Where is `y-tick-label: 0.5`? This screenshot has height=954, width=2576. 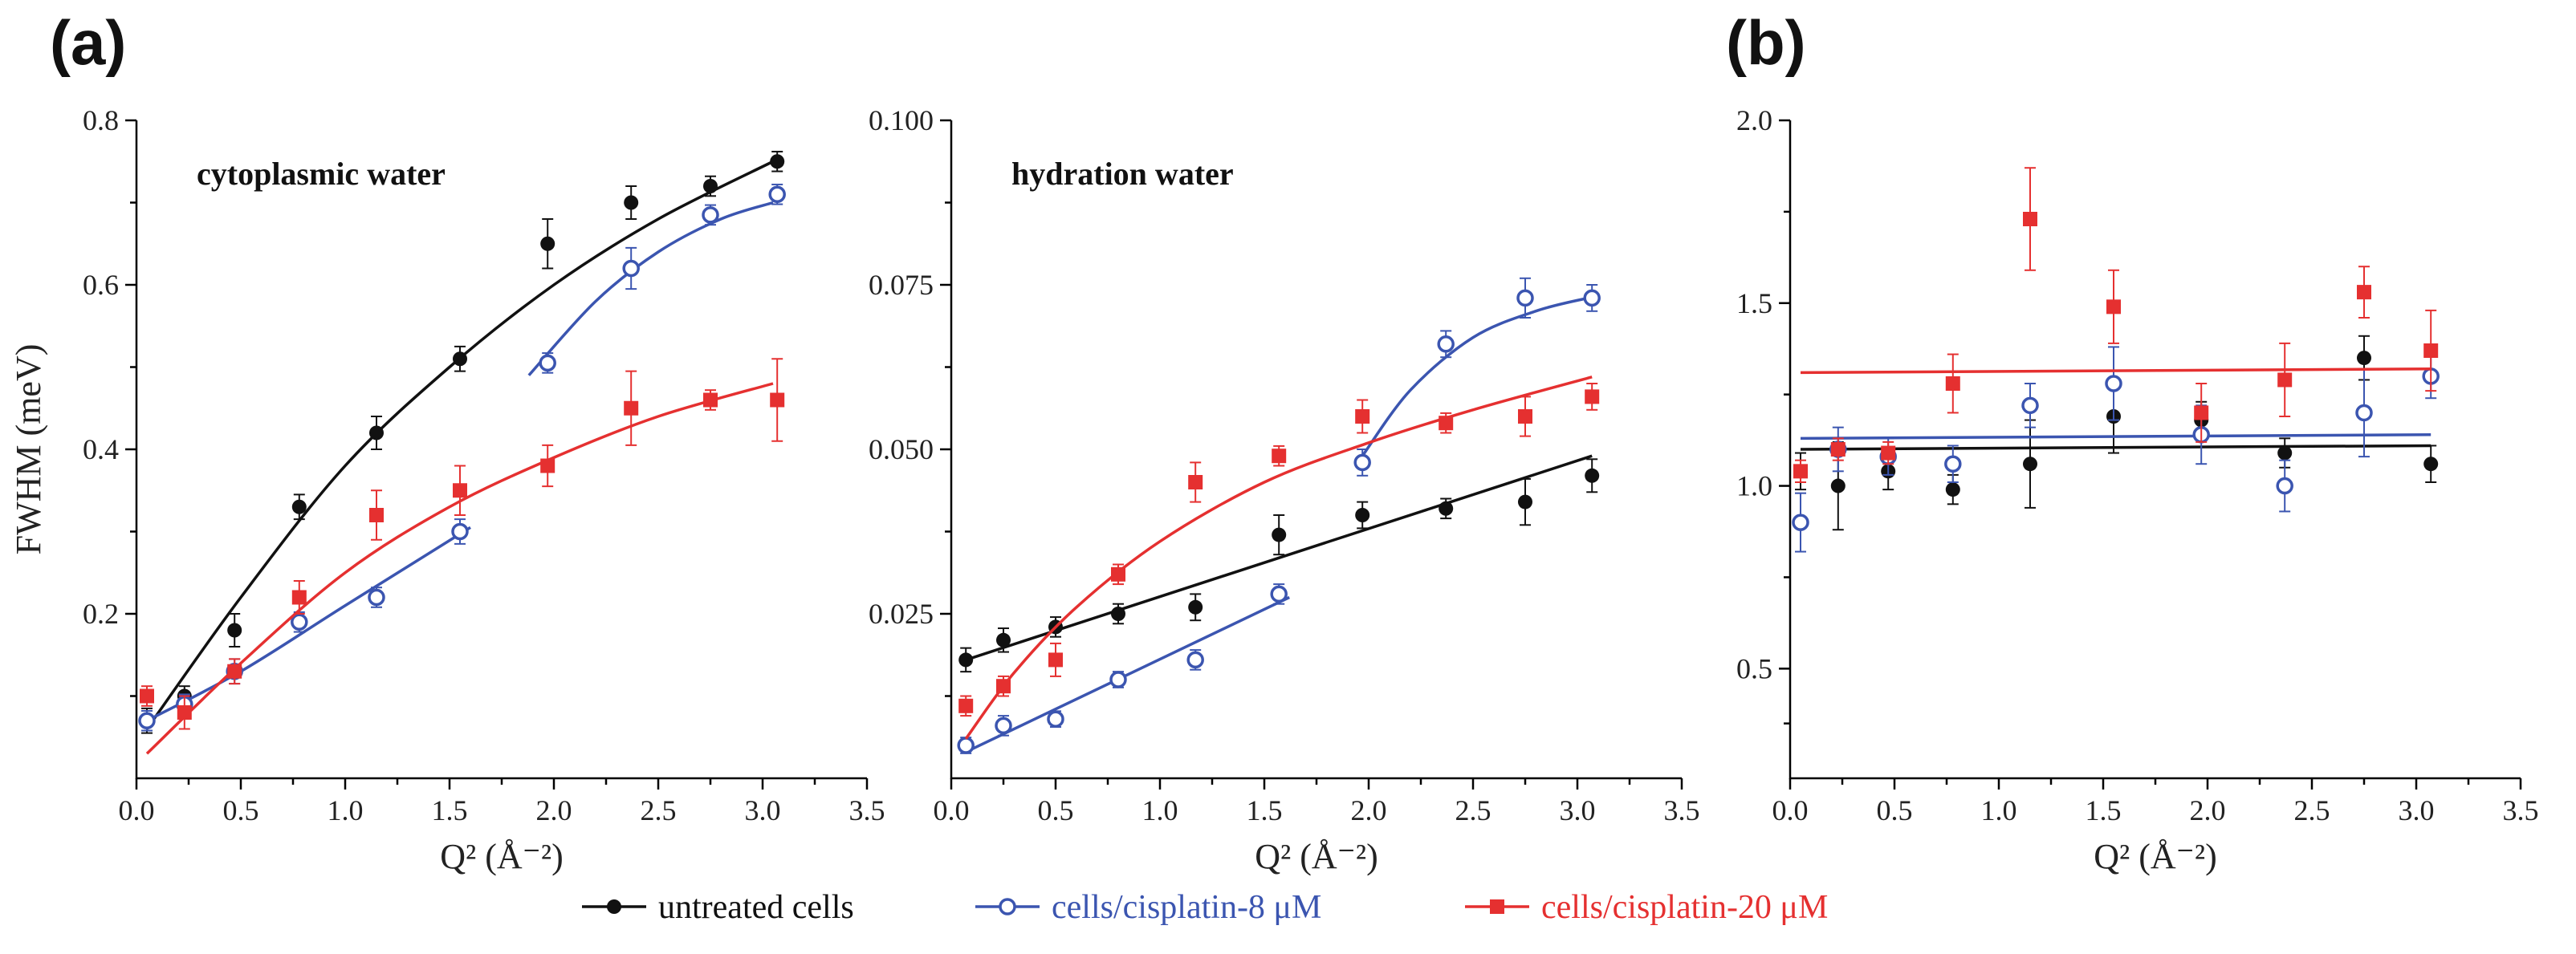
y-tick-label: 0.5 is located at coordinates (1754, 668).